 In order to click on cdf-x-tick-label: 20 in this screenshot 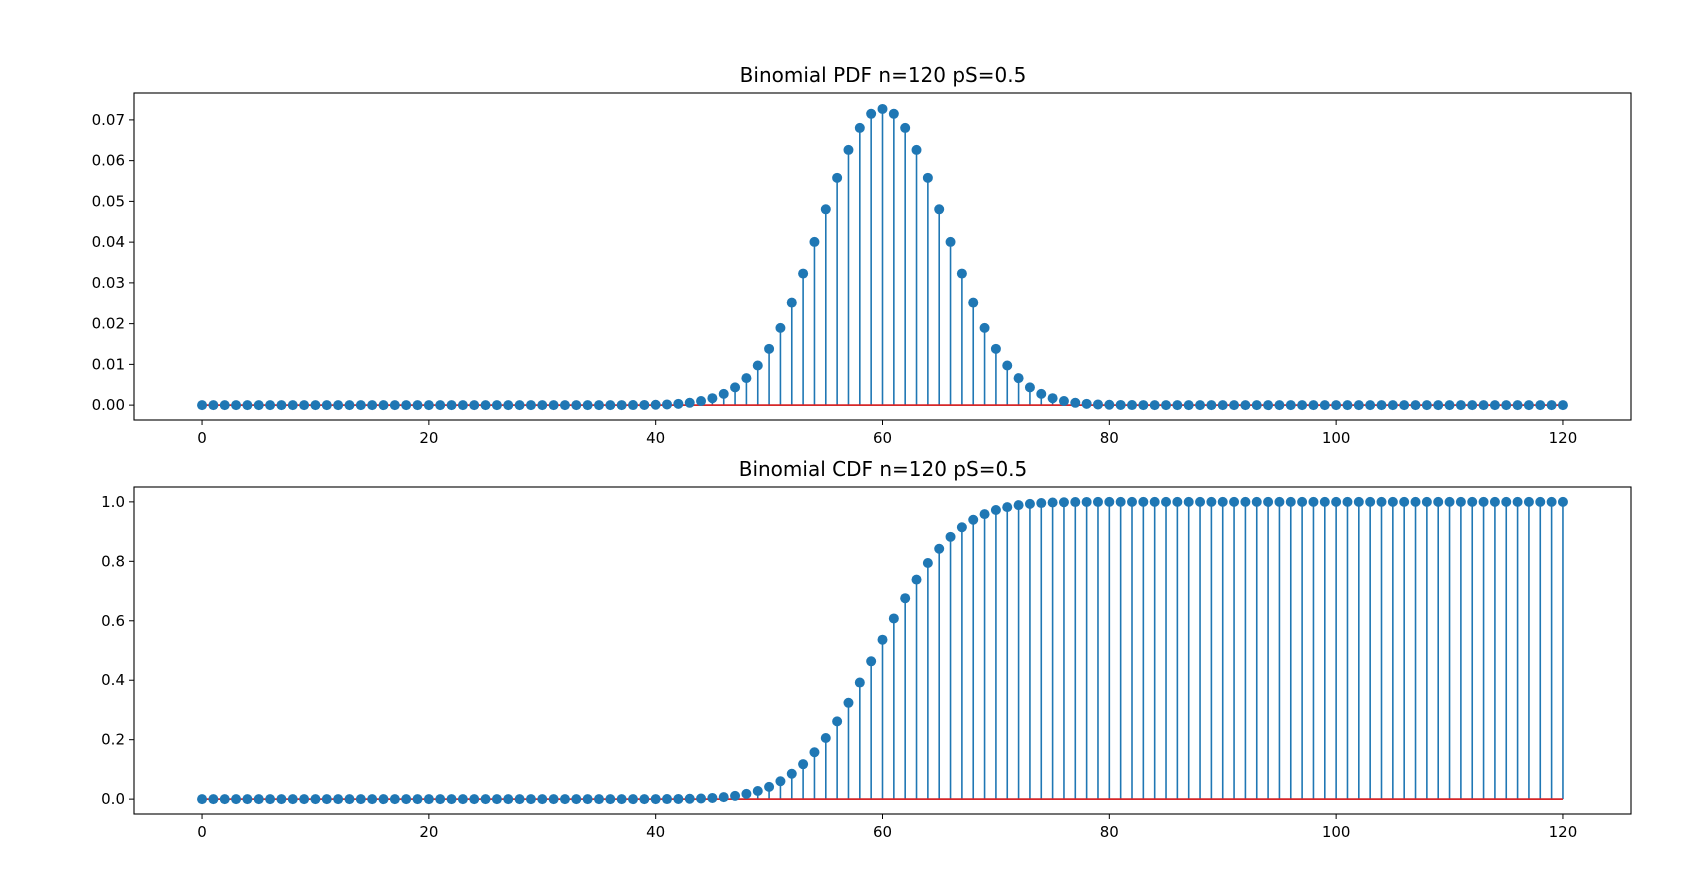, I will do `click(428, 832)`.